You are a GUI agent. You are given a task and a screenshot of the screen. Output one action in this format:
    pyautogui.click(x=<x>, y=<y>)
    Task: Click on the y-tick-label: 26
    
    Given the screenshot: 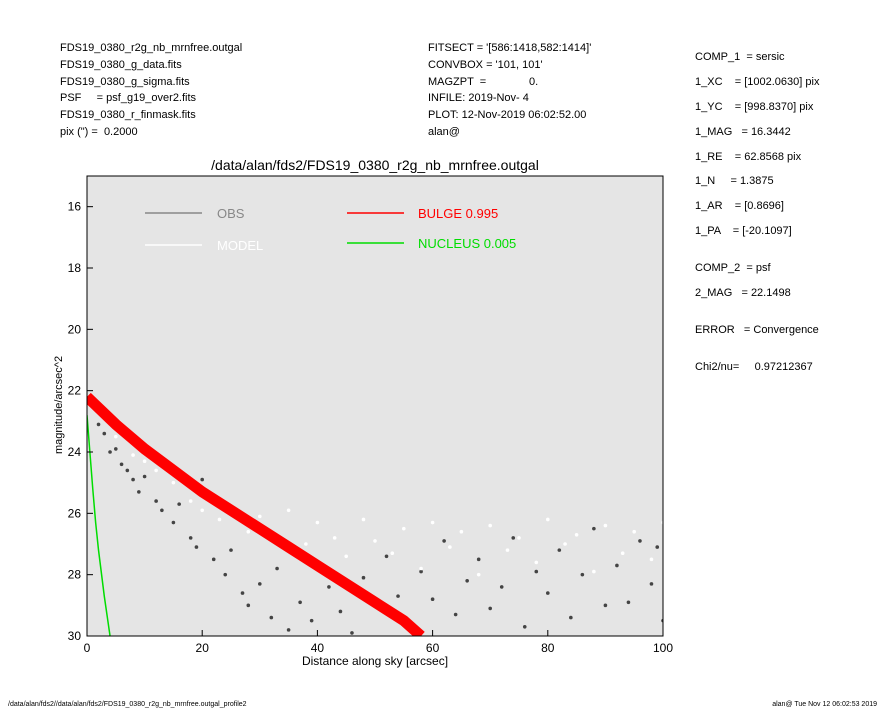 What is the action you would take?
    pyautogui.click(x=75, y=513)
    